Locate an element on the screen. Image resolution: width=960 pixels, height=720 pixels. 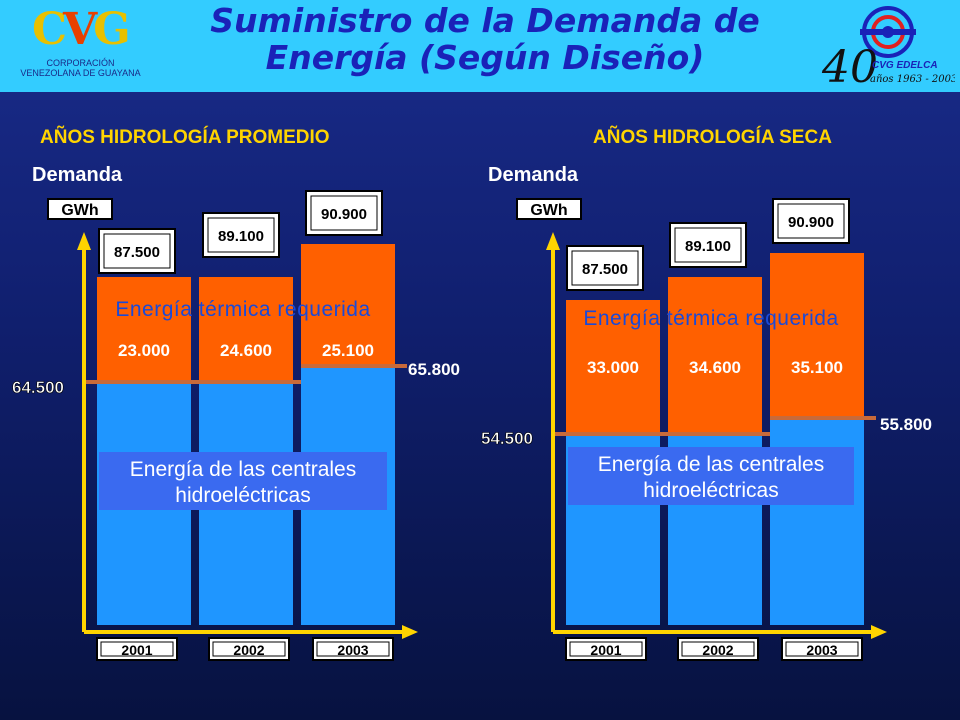
thermal-value-2003: 35.100 is located at coordinates (817, 367).